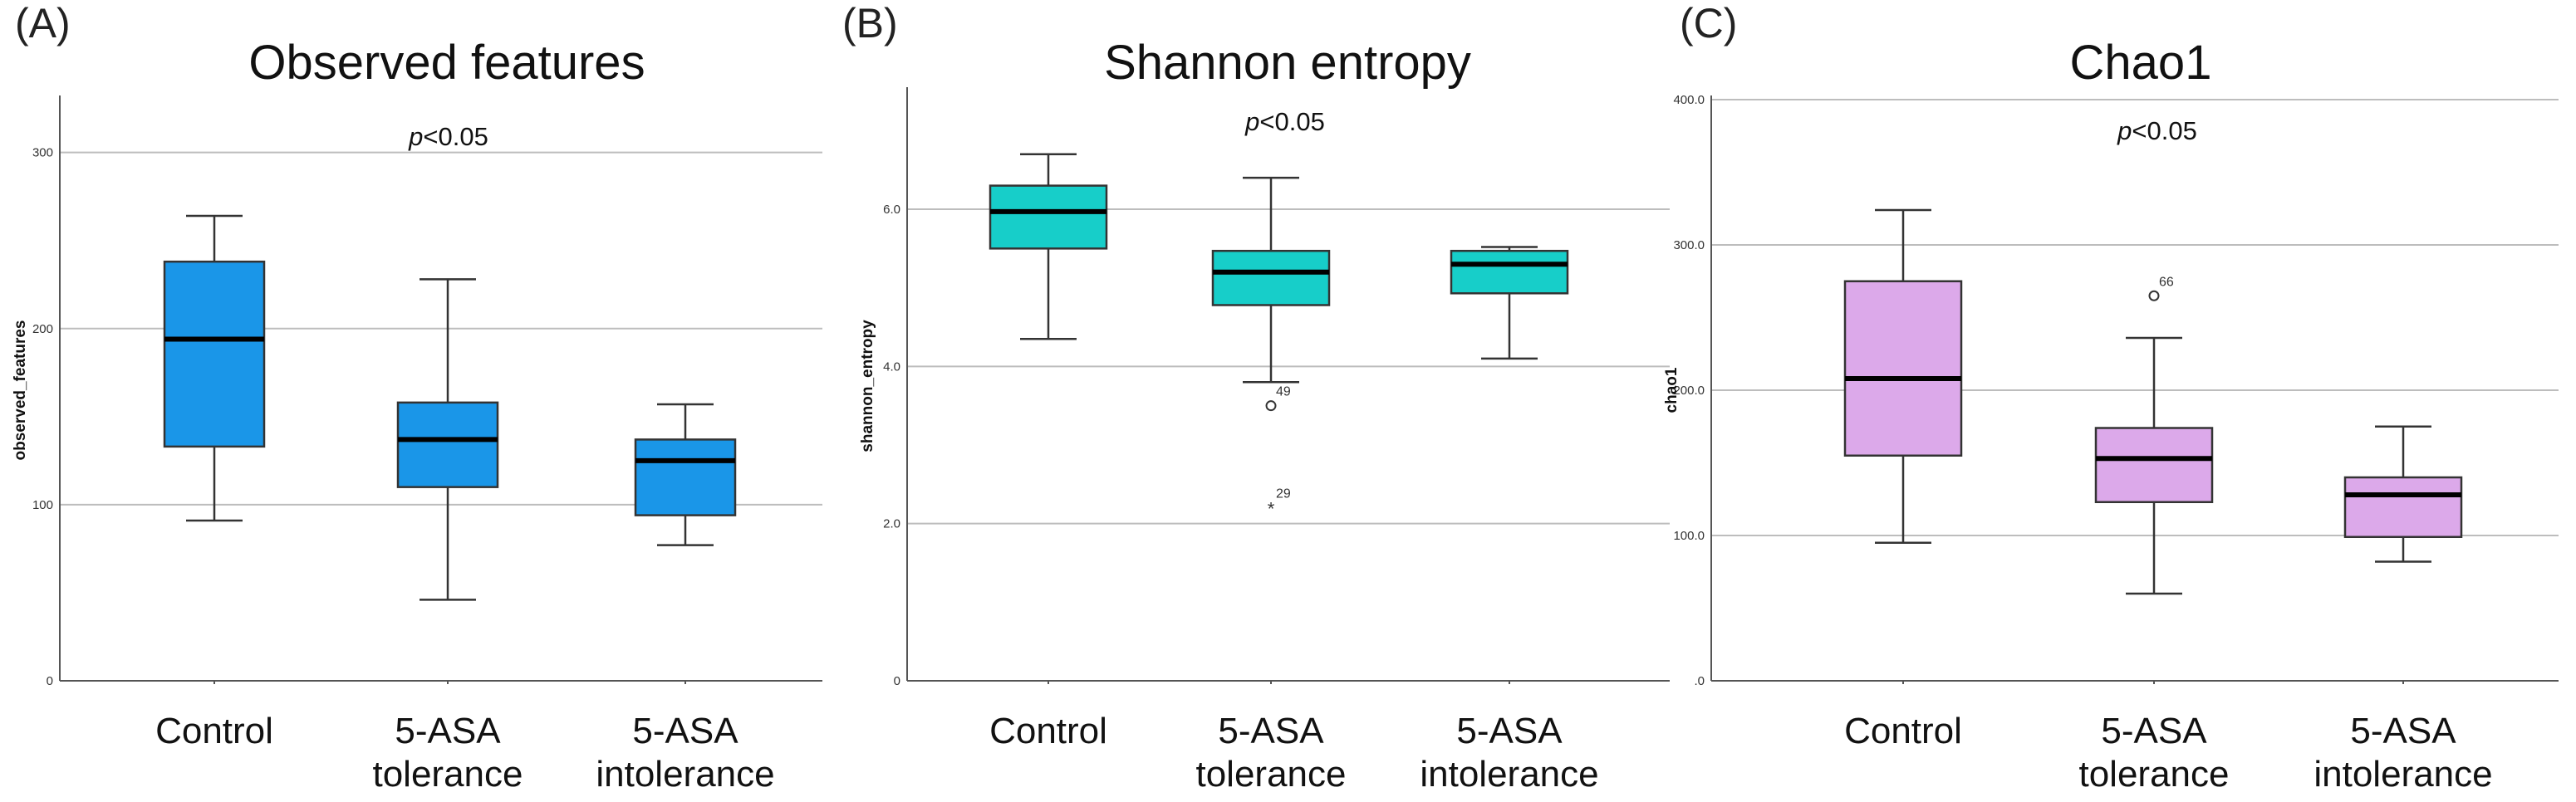 This screenshot has height=802, width=2576. I want to click on y-axis-label: observed_features, so click(20, 390).